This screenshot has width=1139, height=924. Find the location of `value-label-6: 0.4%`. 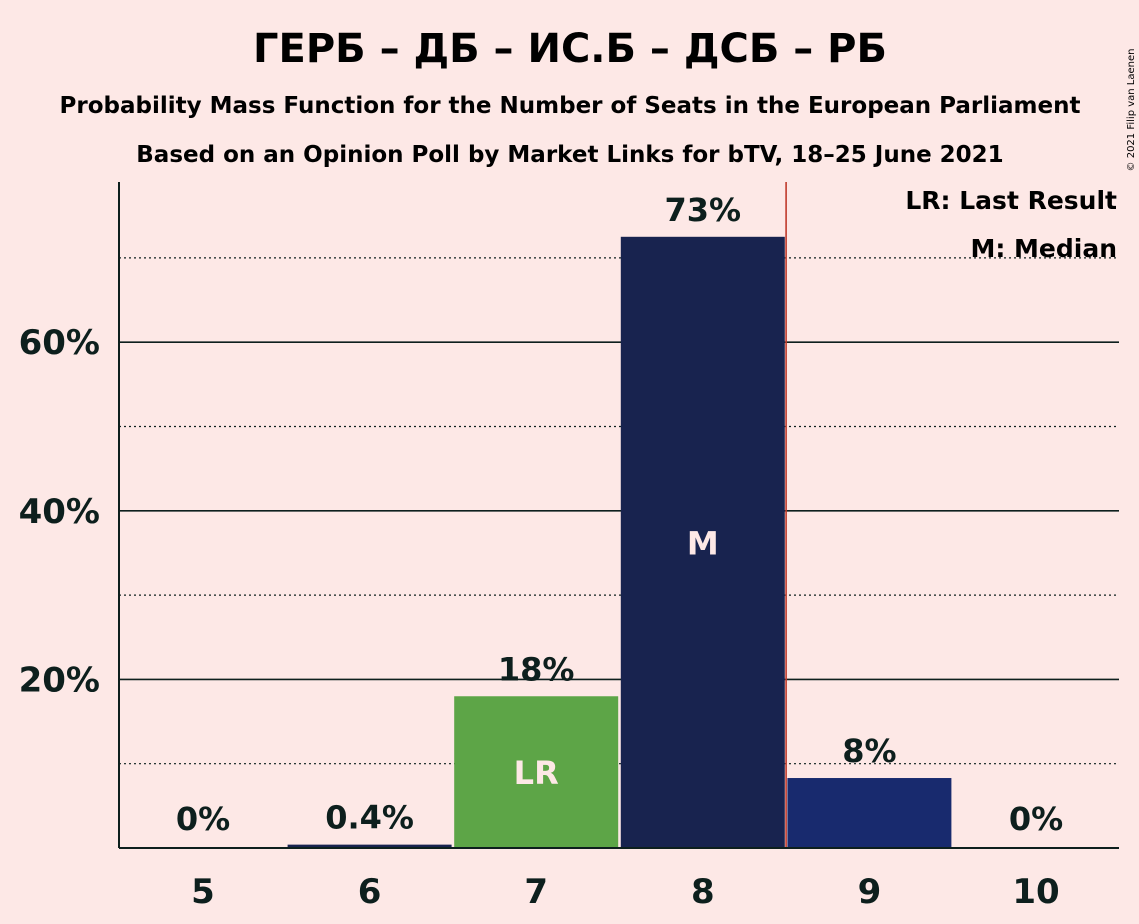

value-label-6: 0.4% is located at coordinates (369, 818).